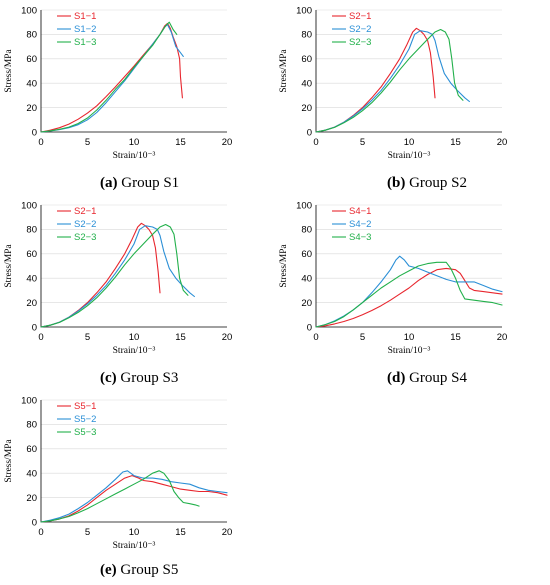 The image size is (550, 585). I want to click on caption-text-a: Group S1, so click(148, 183).